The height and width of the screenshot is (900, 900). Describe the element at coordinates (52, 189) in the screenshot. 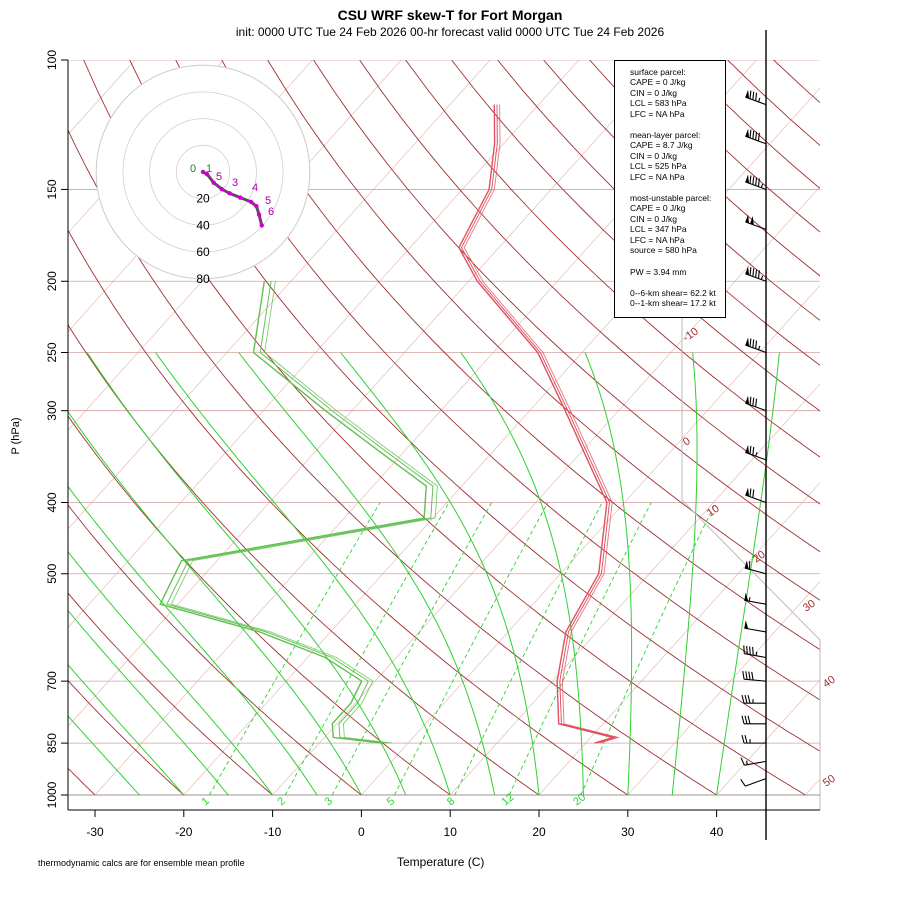

I see `y-tick-label: 150` at that location.